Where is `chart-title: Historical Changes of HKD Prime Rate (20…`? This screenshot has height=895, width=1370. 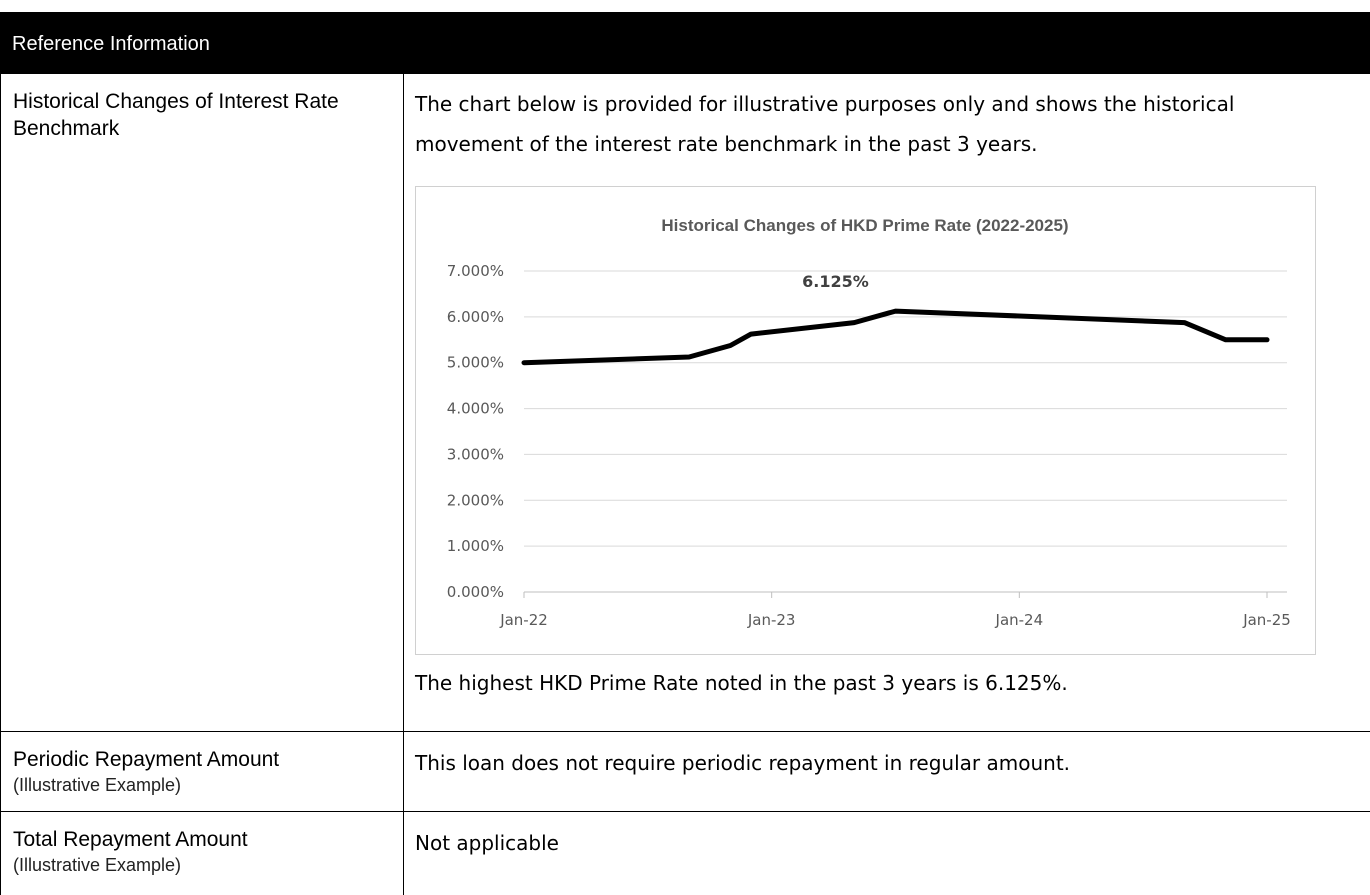 chart-title: Historical Changes of HKD Prime Rate (20… is located at coordinates (864, 225).